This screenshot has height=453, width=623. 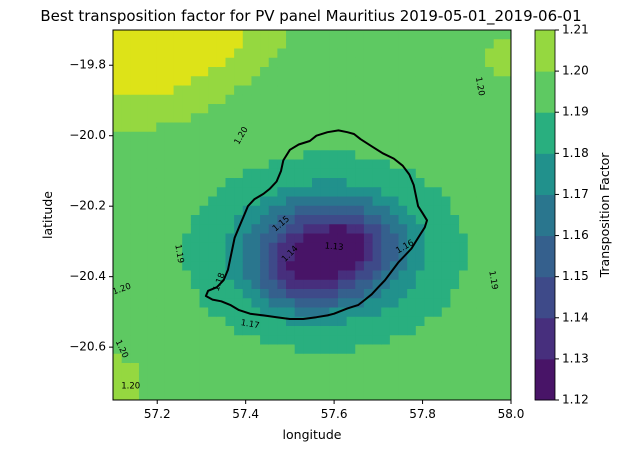 What do you see at coordinates (545, 297) in the screenshot?
I see `colorbar-swatch` at bounding box center [545, 297].